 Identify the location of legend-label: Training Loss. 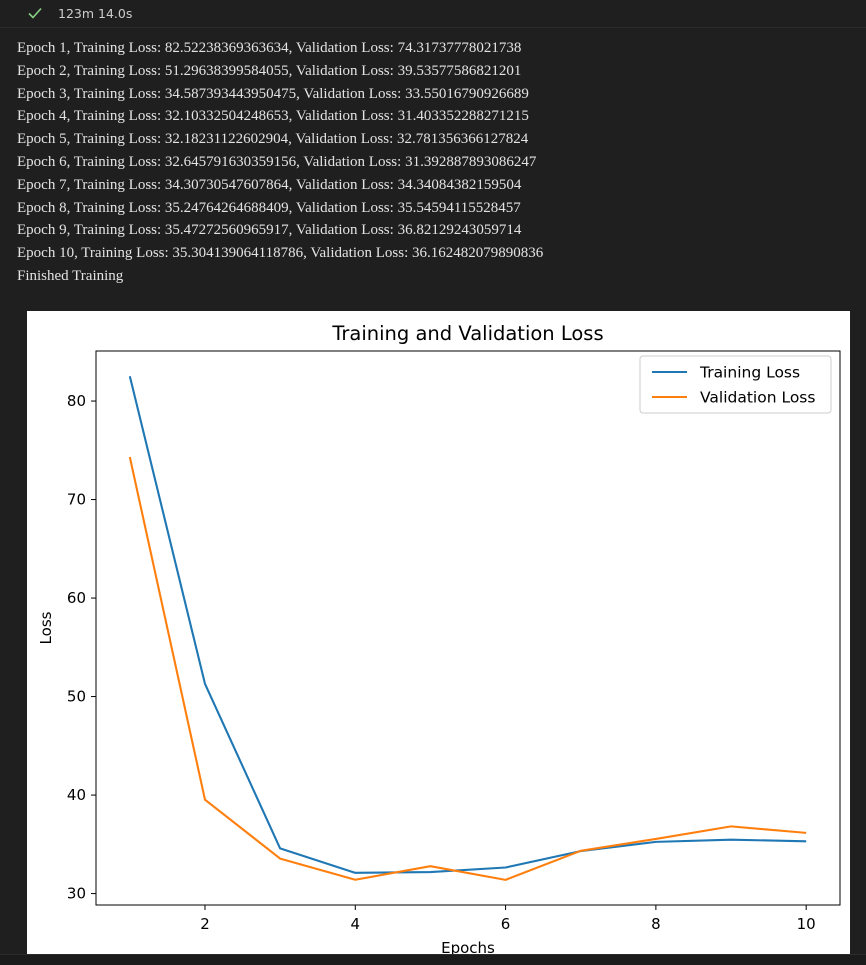
(749, 373).